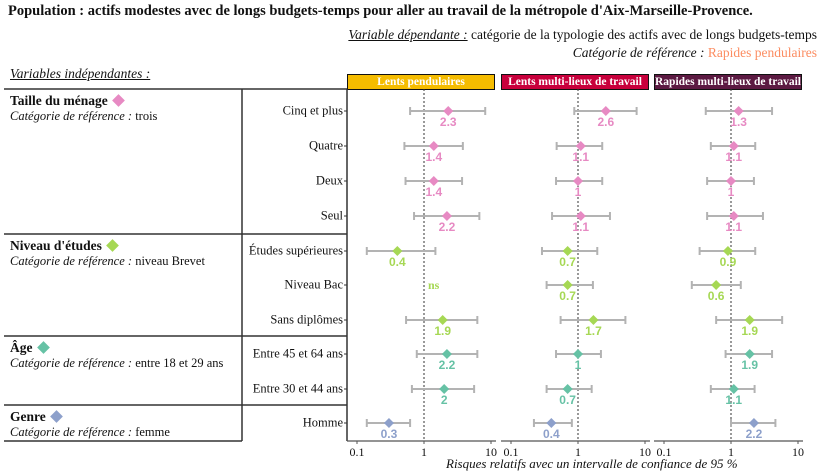  Describe the element at coordinates (593, 331) in the screenshot. I see `value-label: 1.7` at that location.